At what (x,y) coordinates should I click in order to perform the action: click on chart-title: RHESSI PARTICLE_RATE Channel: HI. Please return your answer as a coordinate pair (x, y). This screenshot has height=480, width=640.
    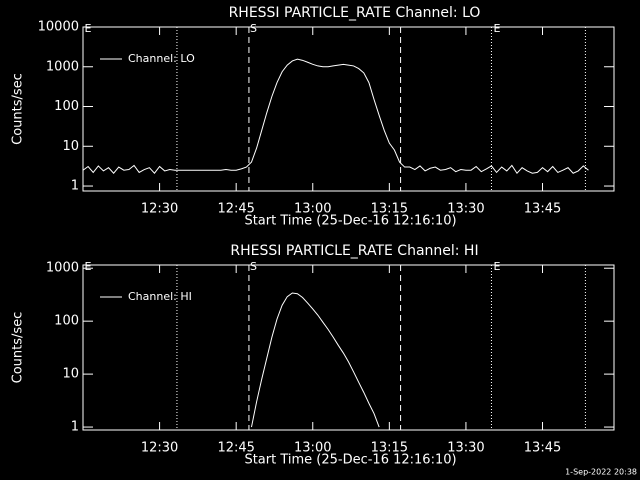
    Looking at the image, I should click on (354, 251).